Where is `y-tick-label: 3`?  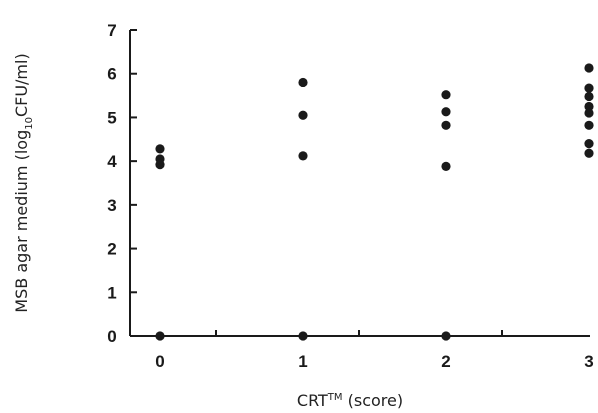 y-tick-label: 3 is located at coordinates (111, 205).